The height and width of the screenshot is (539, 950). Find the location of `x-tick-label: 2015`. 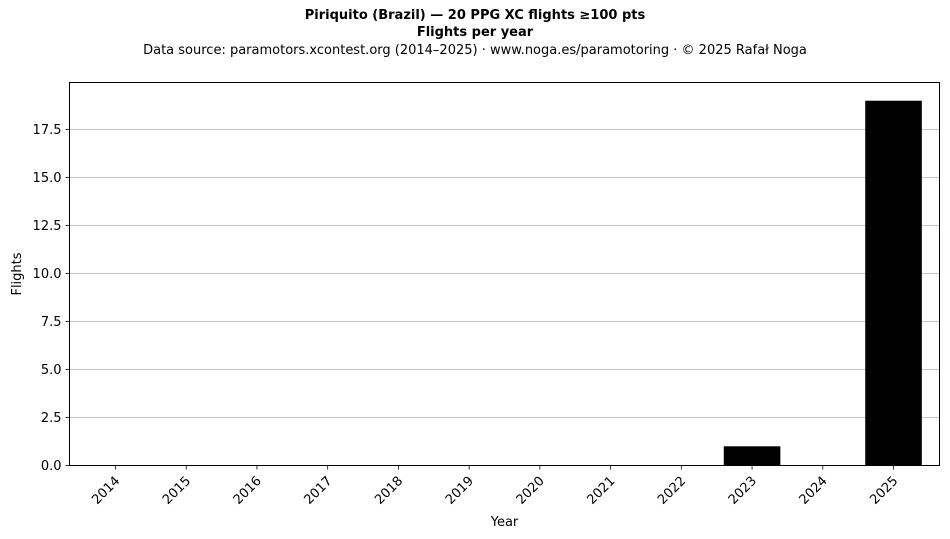

x-tick-label: 2015 is located at coordinates (177, 491).